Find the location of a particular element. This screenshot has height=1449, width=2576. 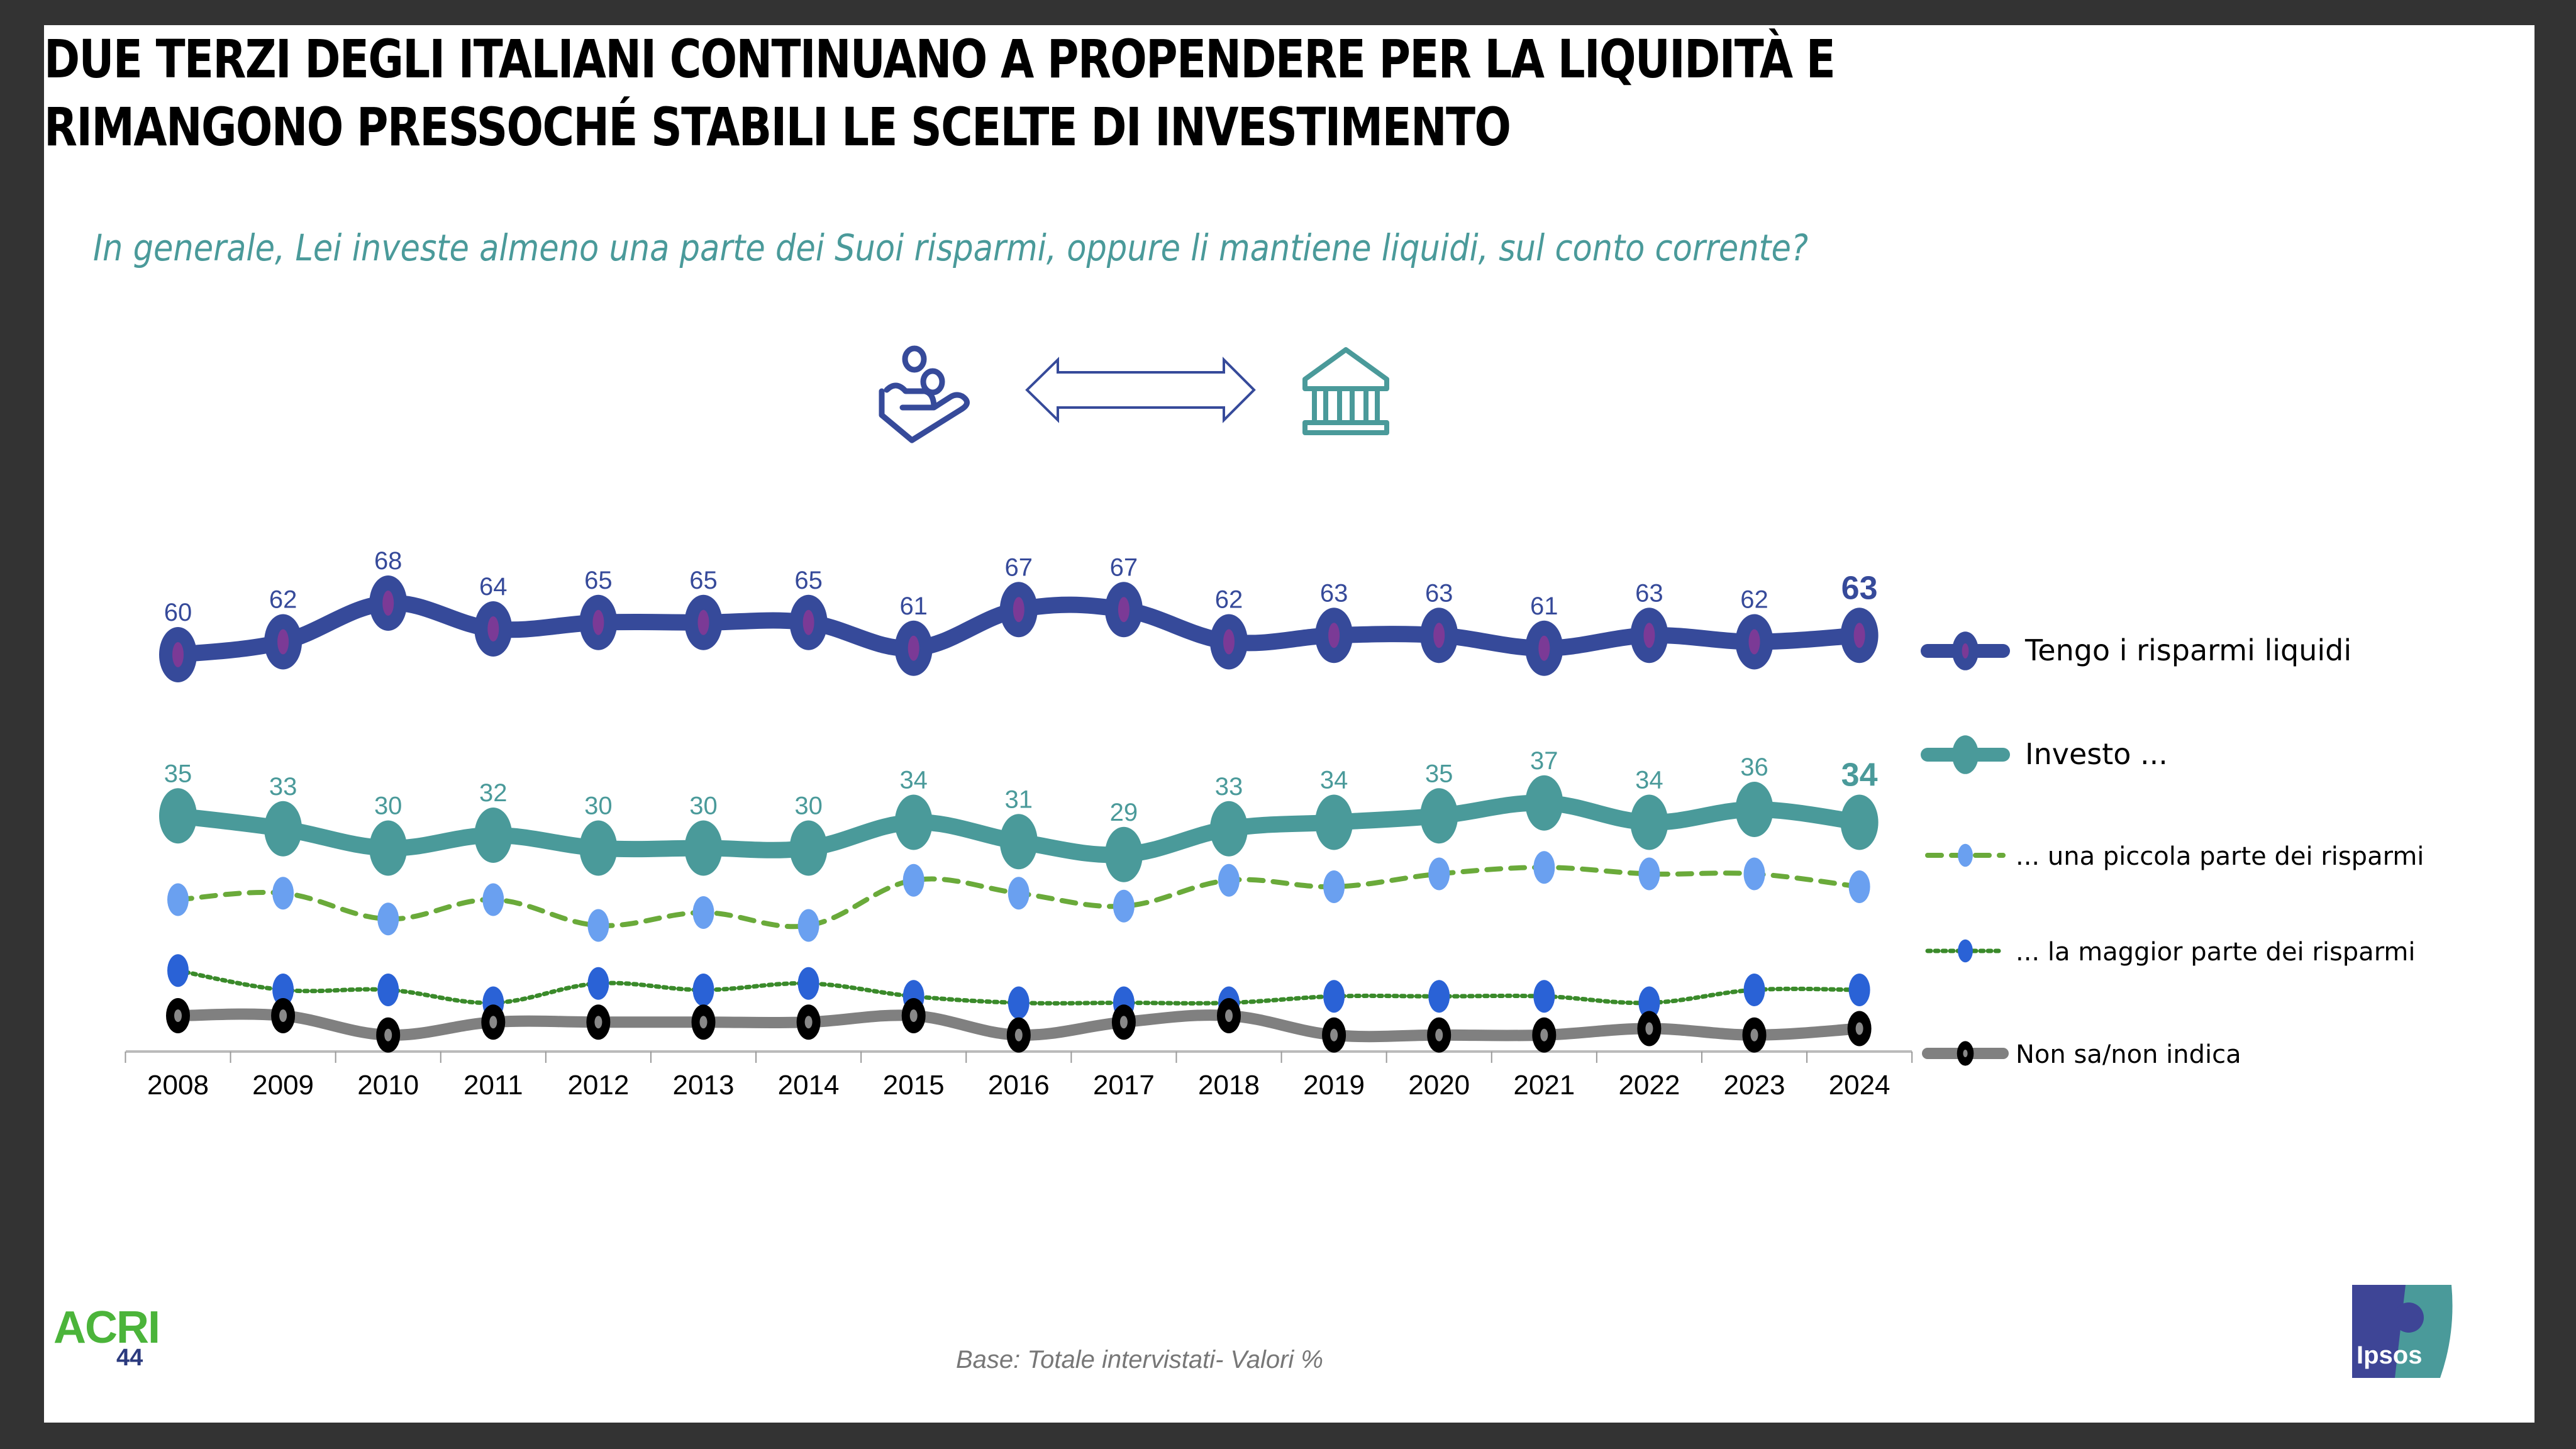

x-tick-label: 2024 is located at coordinates (1859, 1085).